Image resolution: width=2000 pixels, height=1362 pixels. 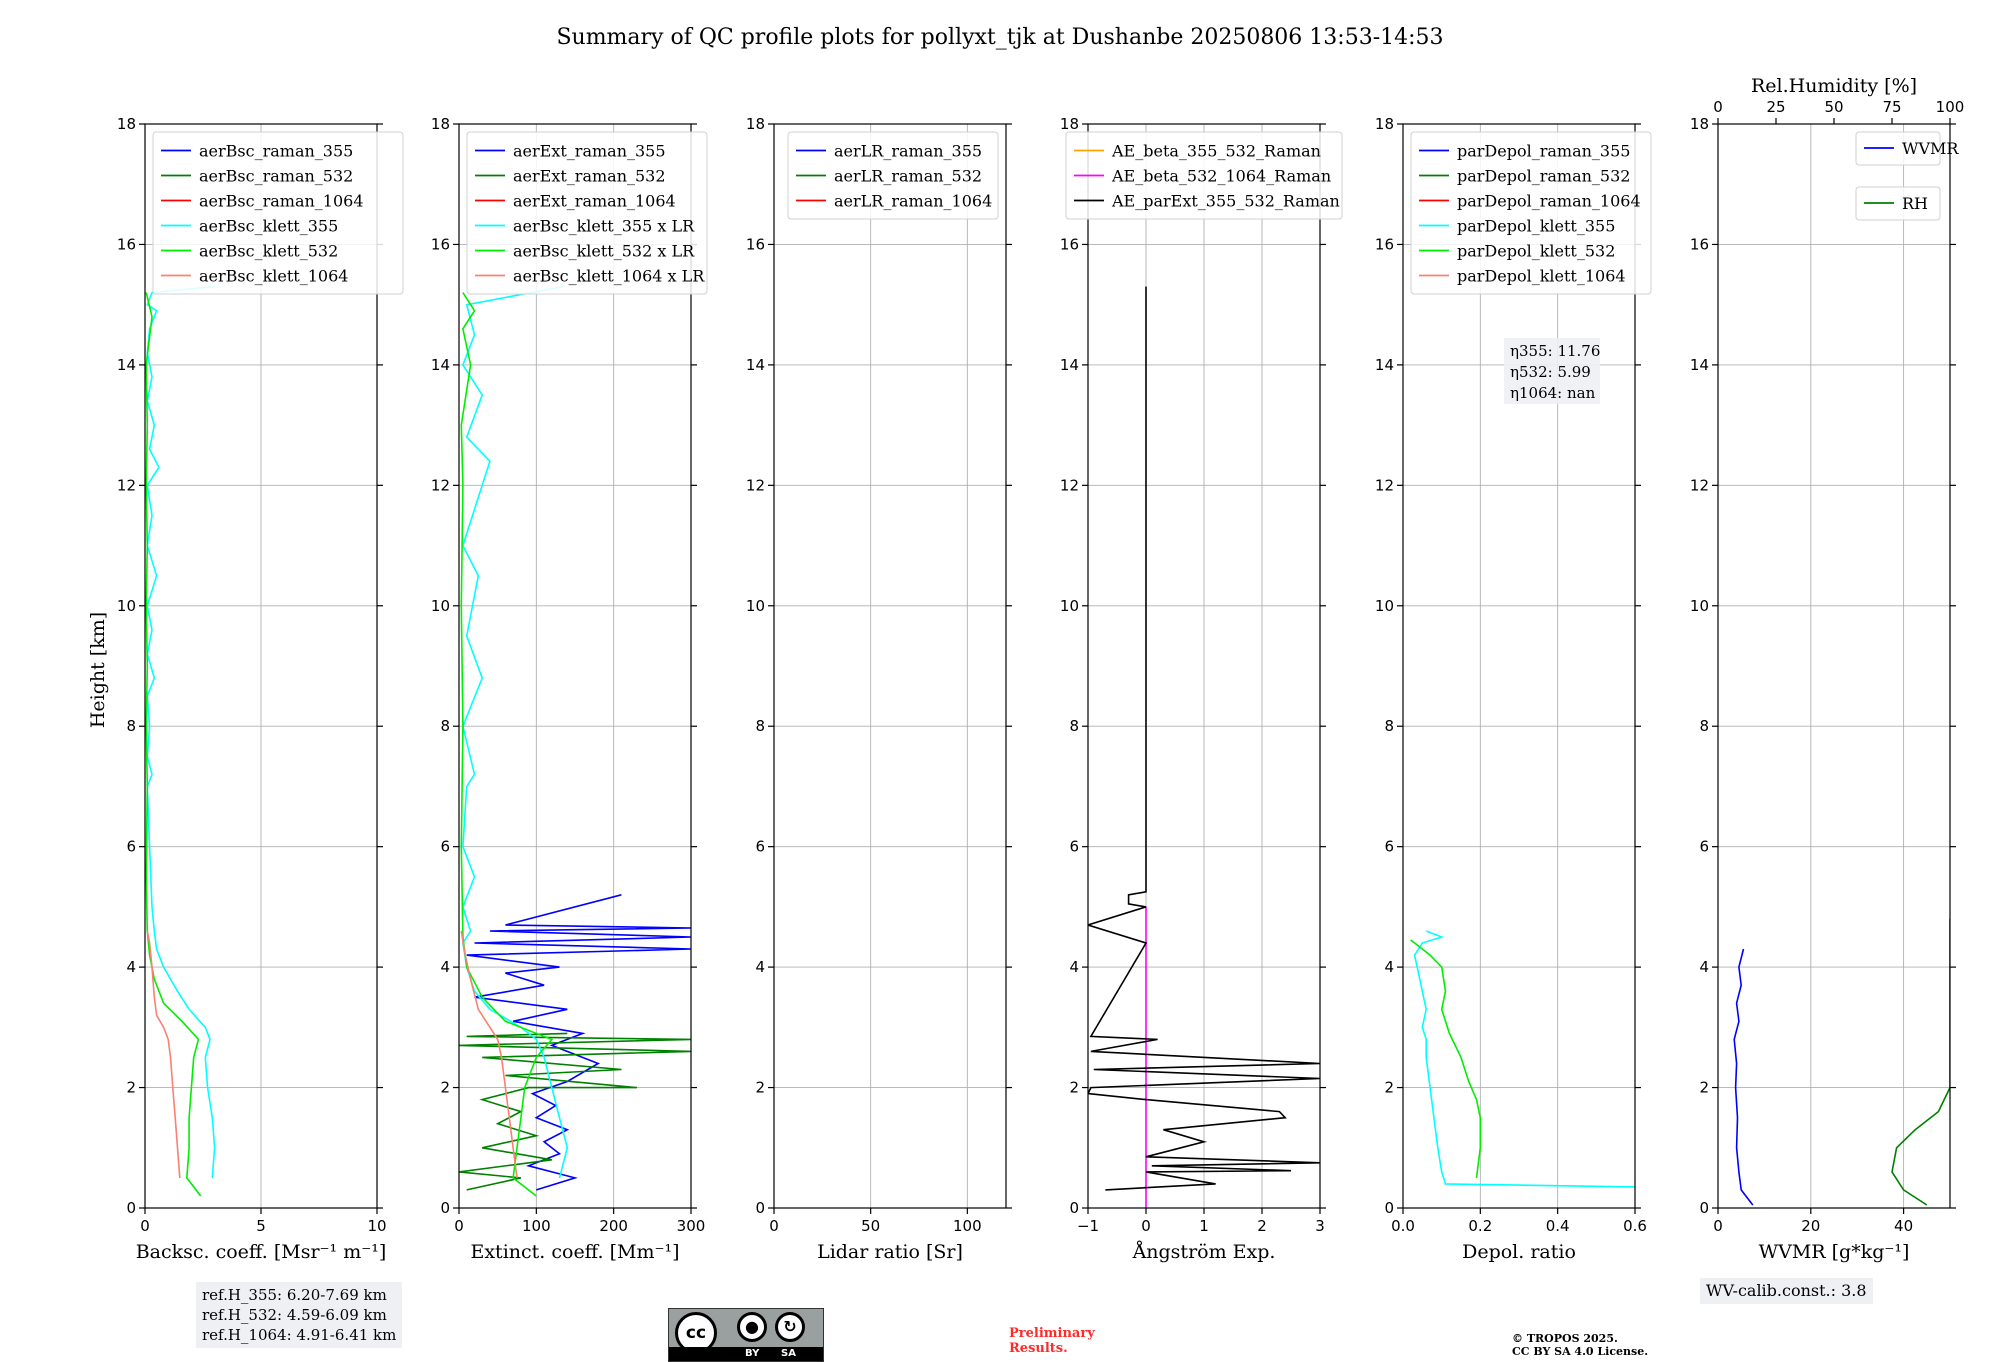 What do you see at coordinates (1088, 1226) in the screenshot?
I see `x-tick-label: −1` at bounding box center [1088, 1226].